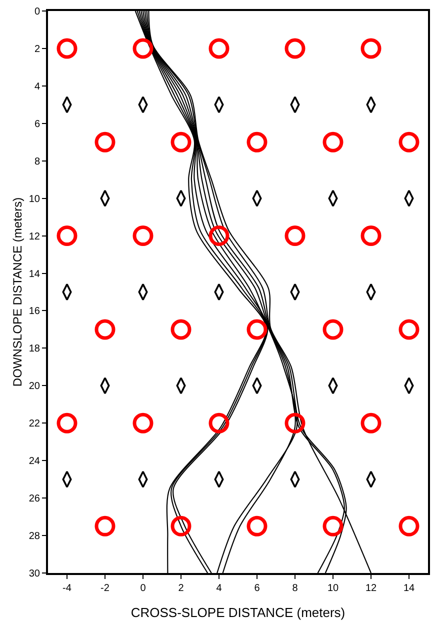 Image resolution: width=436 pixels, height=624 pixels. Describe the element at coordinates (37, 162) in the screenshot. I see `y-tick-label: 8` at that location.